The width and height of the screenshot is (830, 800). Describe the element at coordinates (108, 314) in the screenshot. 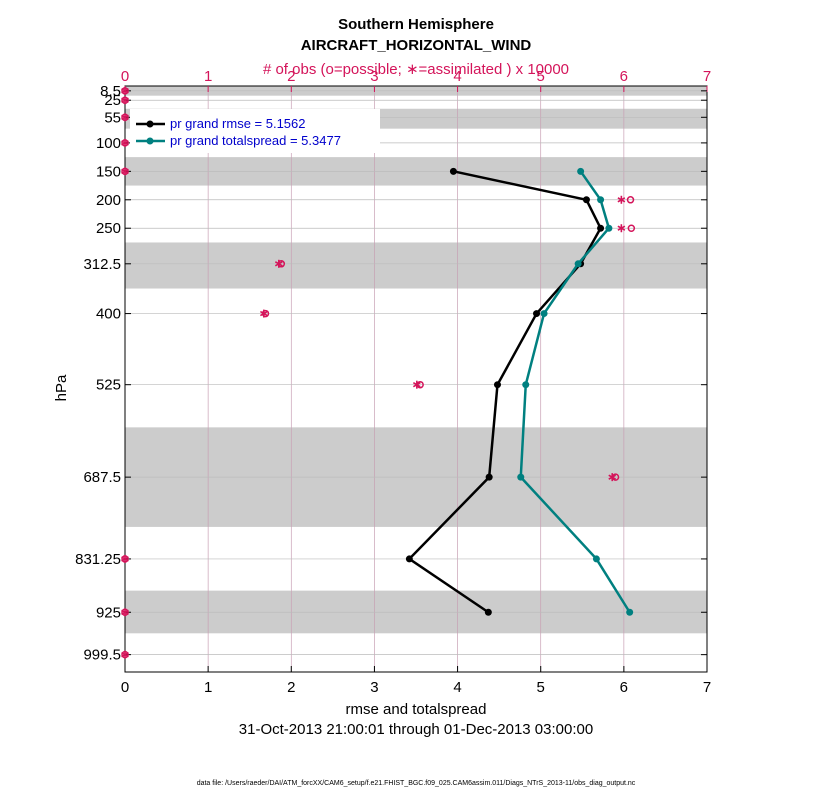

I see `y-tick-label-8: 400` at that location.